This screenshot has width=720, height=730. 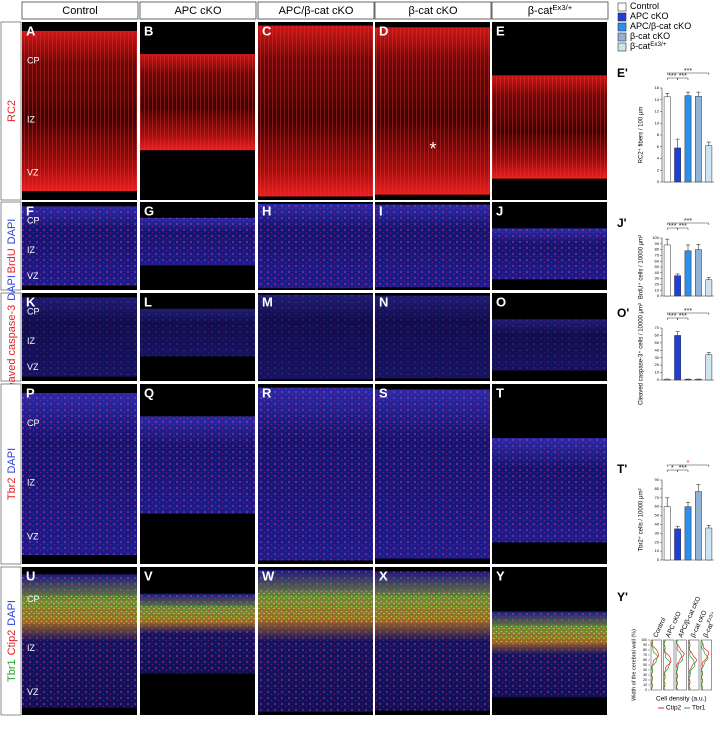 I want to click on legend-text: APC/β-cat cKO, so click(x=660, y=26).